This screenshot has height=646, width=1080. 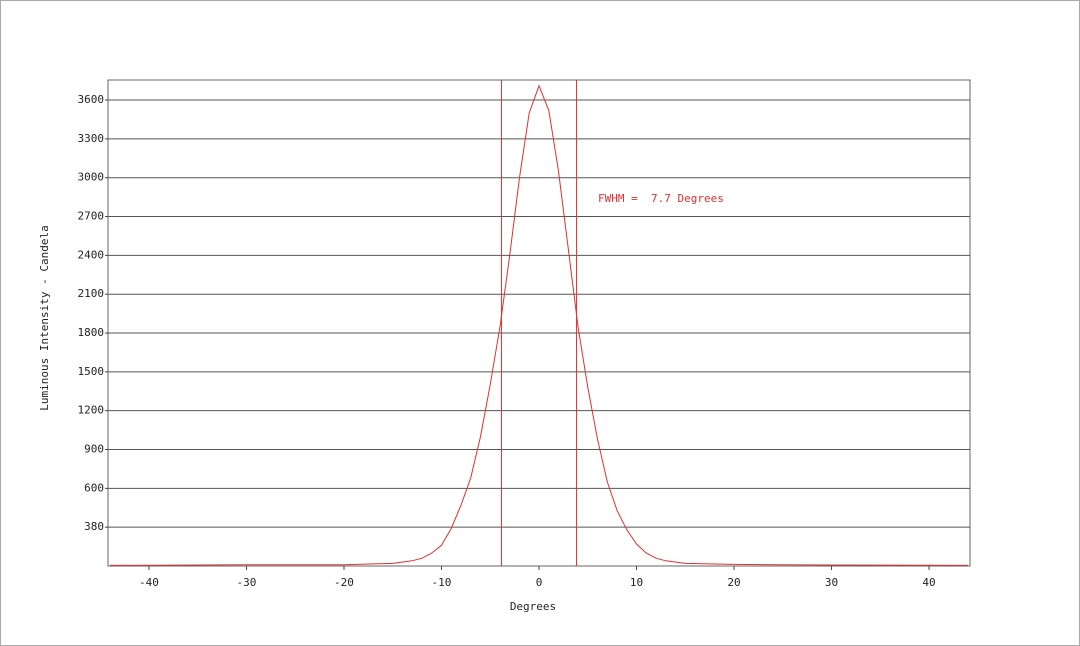 What do you see at coordinates (91, 177) in the screenshot?
I see `y-tick-label: 3000` at bounding box center [91, 177].